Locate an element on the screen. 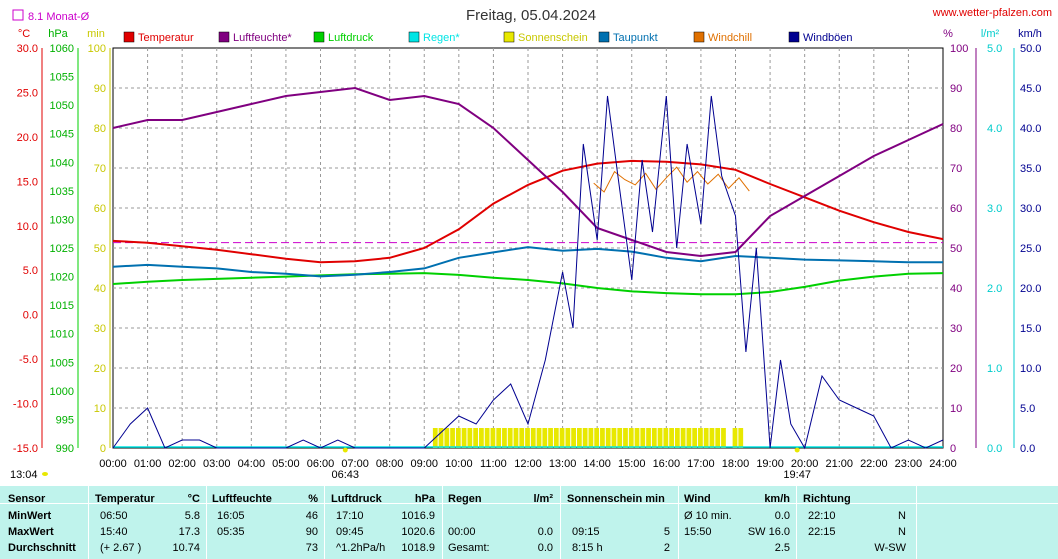 The height and width of the screenshot is (559, 1058). table-cell-pressure: 1016.9 is located at coordinates (418, 516).